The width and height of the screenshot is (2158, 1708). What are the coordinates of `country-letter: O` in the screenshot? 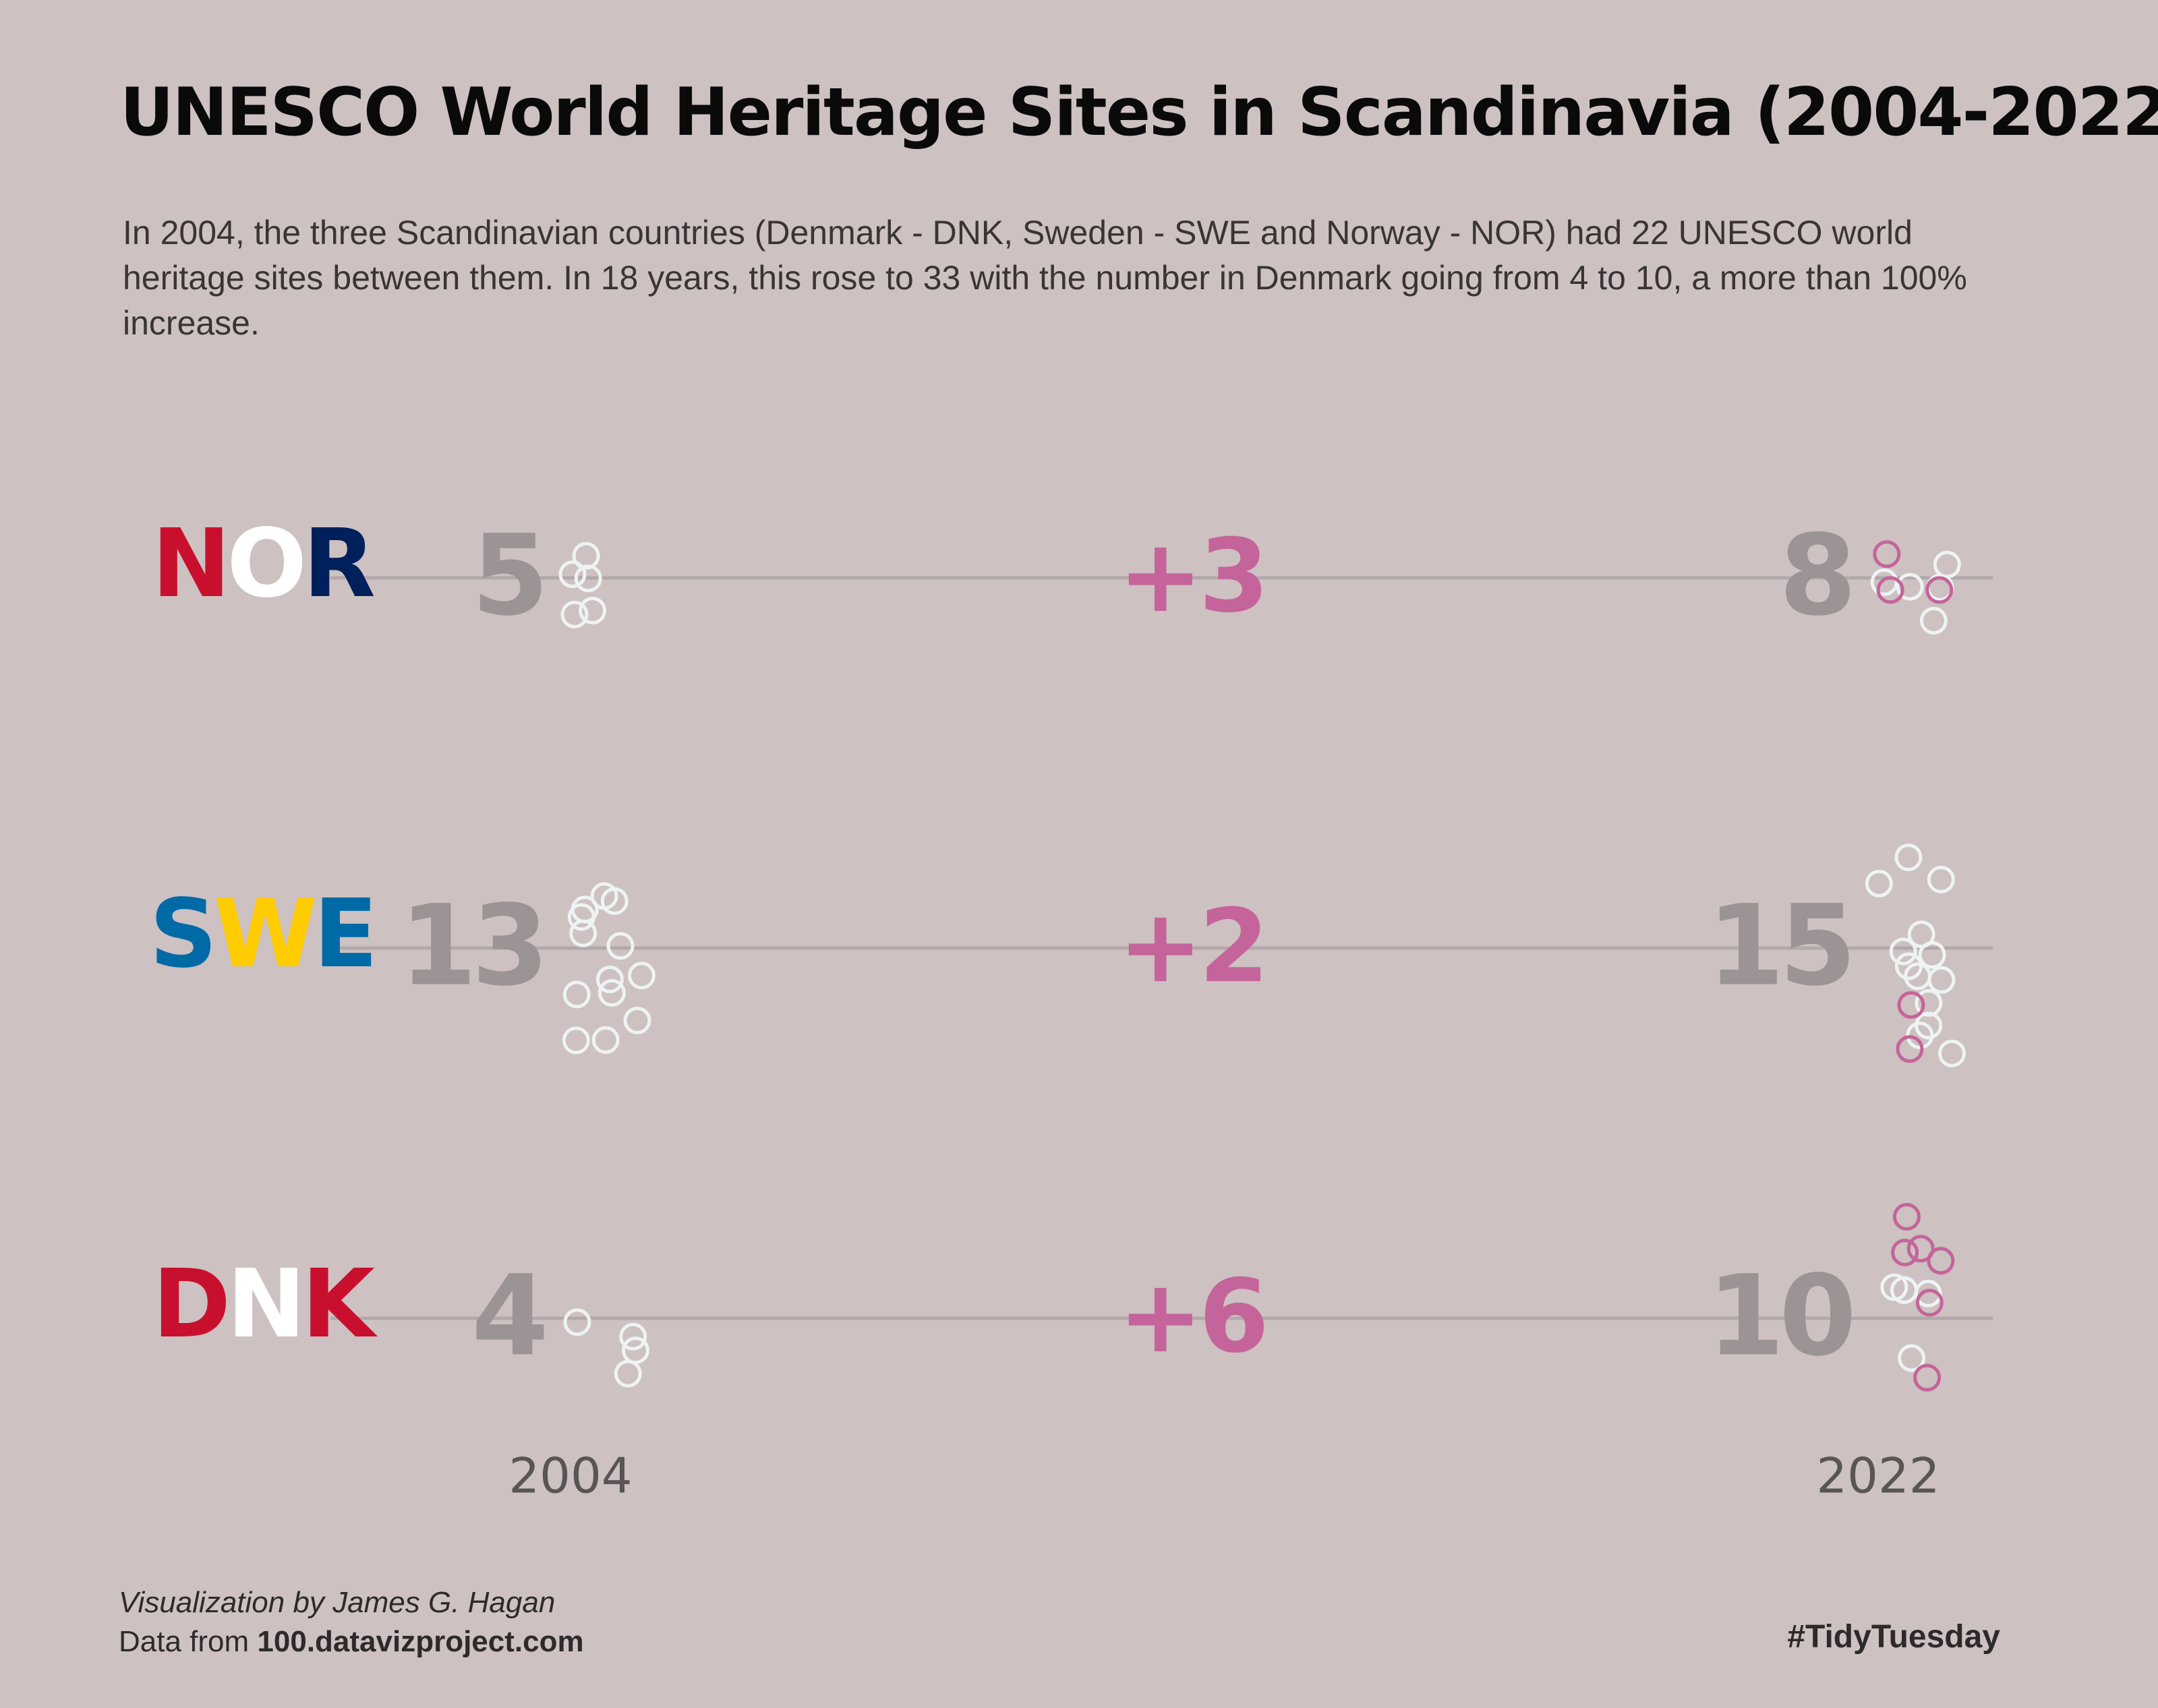 It's located at (265, 564).